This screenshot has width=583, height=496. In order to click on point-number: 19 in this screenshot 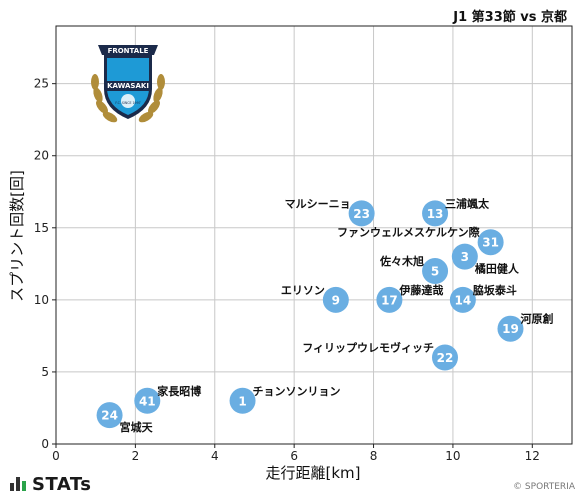, I will do `click(510, 329)`.